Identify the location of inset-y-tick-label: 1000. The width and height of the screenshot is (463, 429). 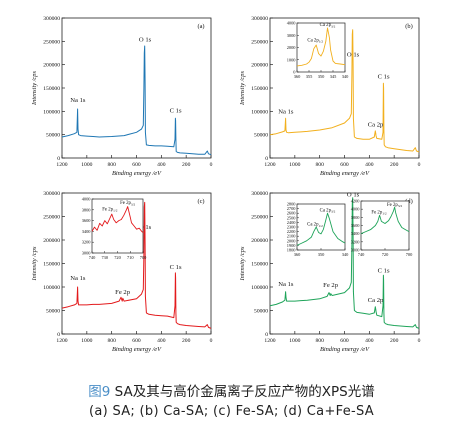
(292, 59).